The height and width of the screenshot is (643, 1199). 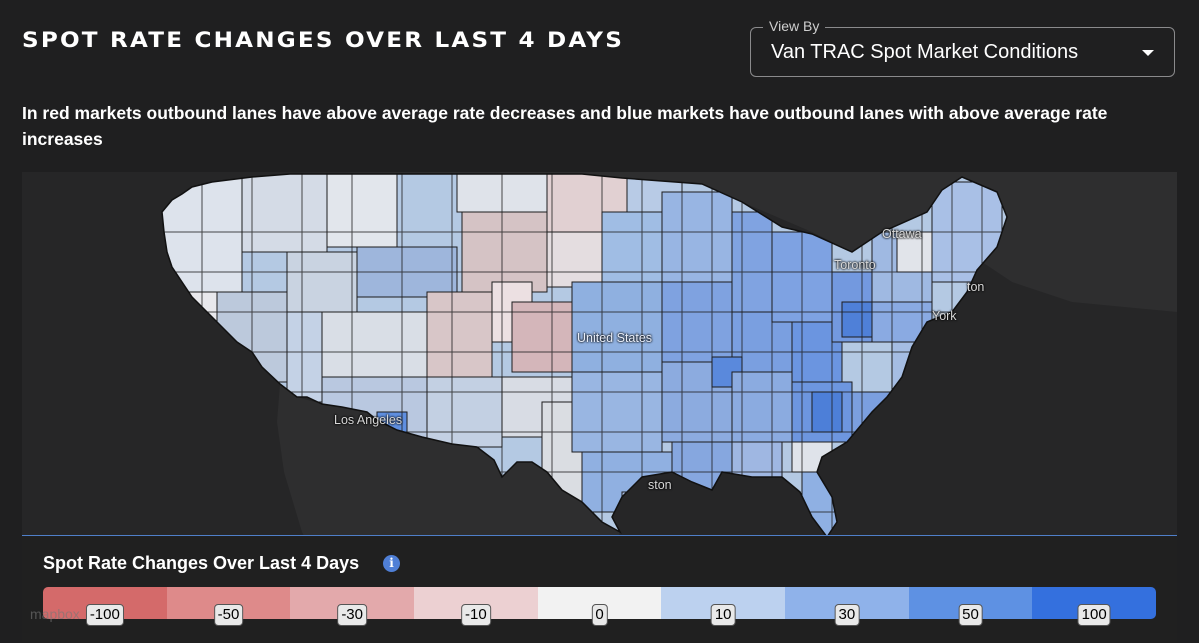 What do you see at coordinates (970, 615) in the screenshot?
I see `legend-tick: 50` at bounding box center [970, 615].